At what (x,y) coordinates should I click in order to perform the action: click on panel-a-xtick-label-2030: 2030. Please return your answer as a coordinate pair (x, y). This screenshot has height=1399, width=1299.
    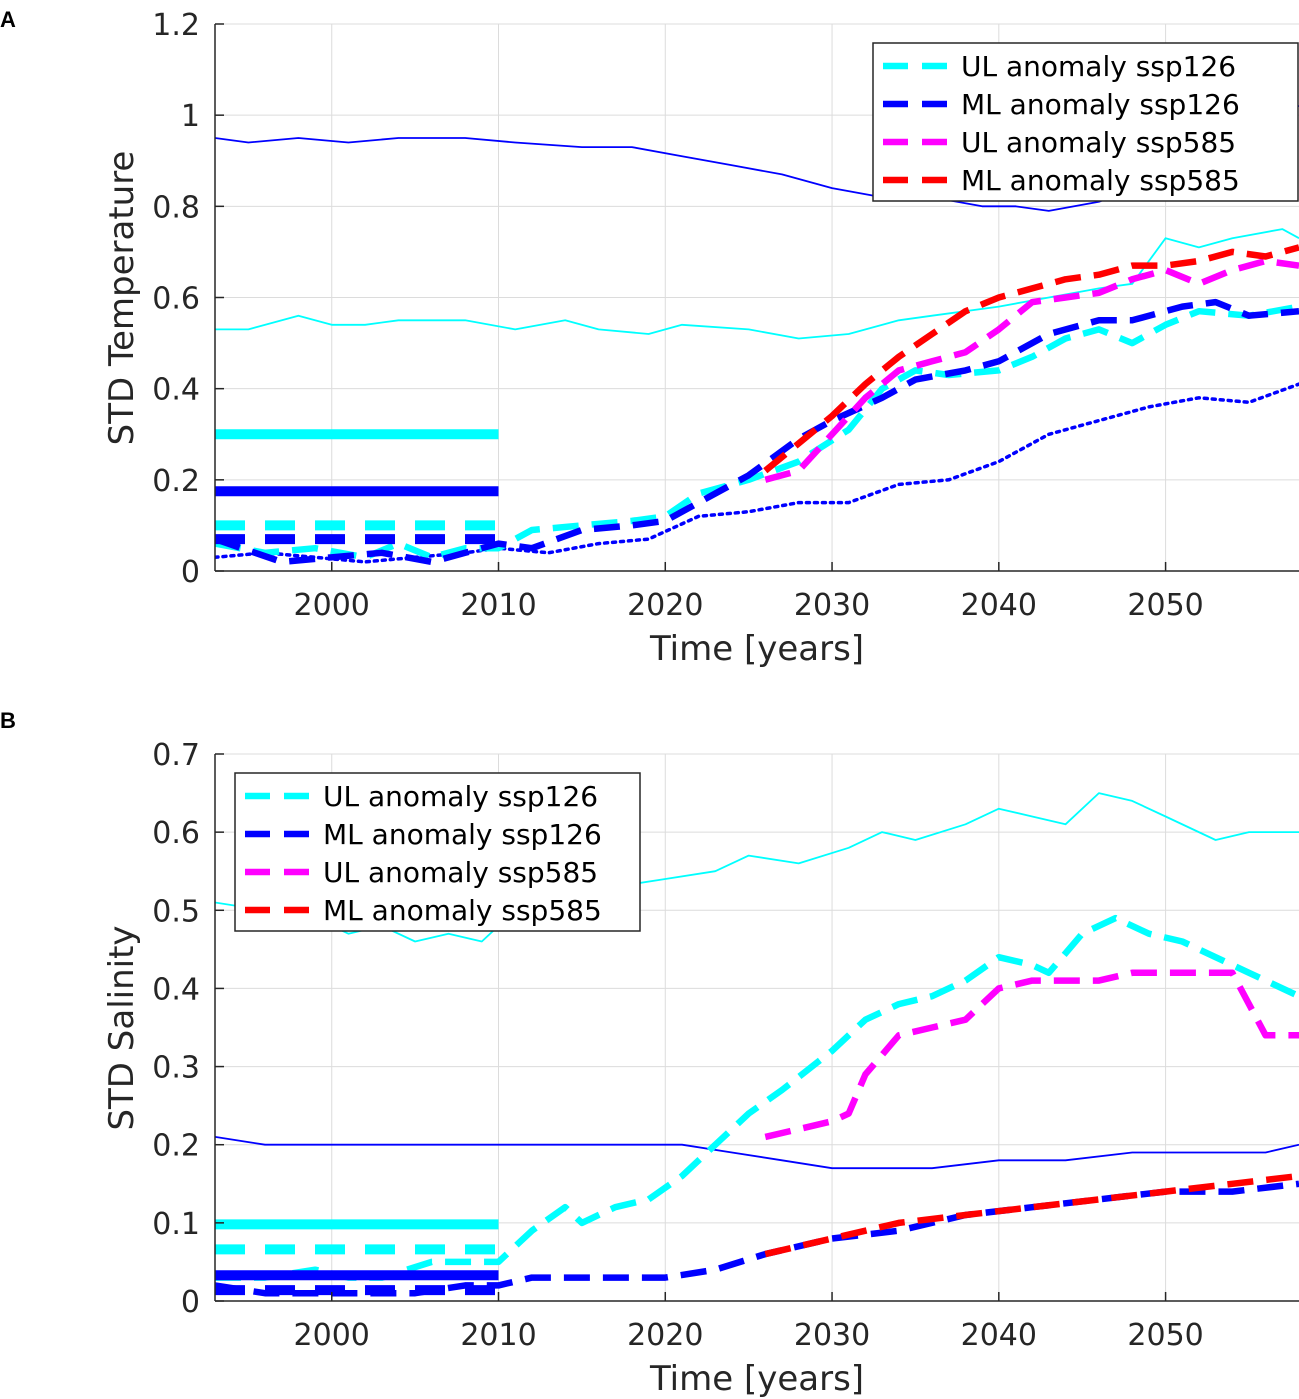
    Looking at the image, I should click on (832, 605).